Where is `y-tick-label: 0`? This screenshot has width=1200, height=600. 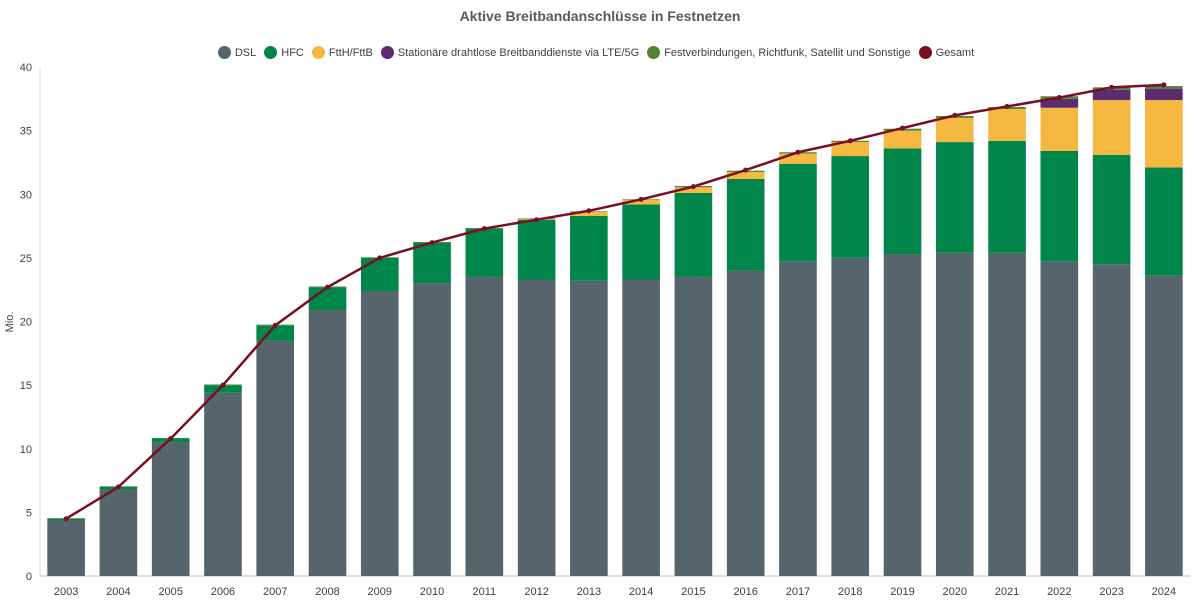 y-tick-label: 0 is located at coordinates (29, 577).